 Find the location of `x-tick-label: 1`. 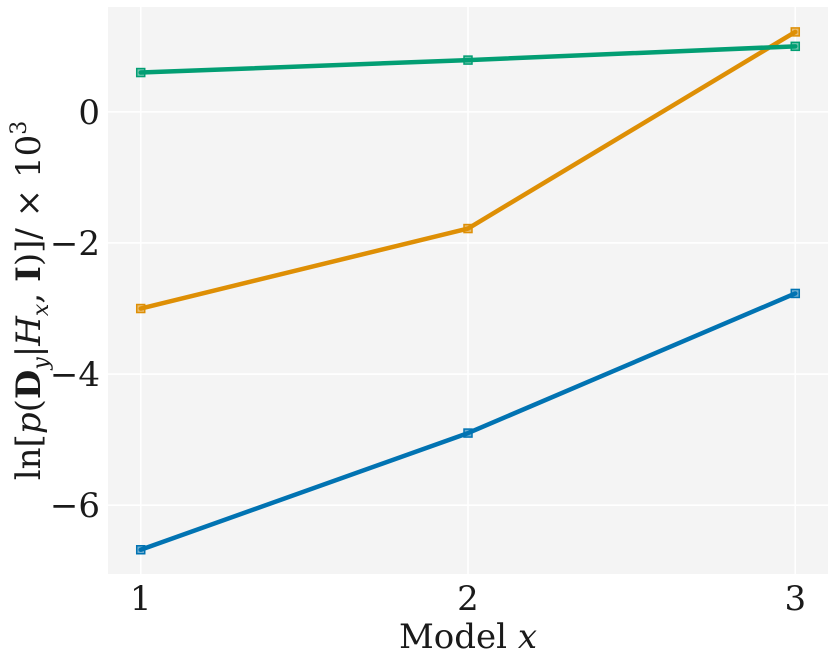

x-tick-label: 1 is located at coordinates (141, 599).